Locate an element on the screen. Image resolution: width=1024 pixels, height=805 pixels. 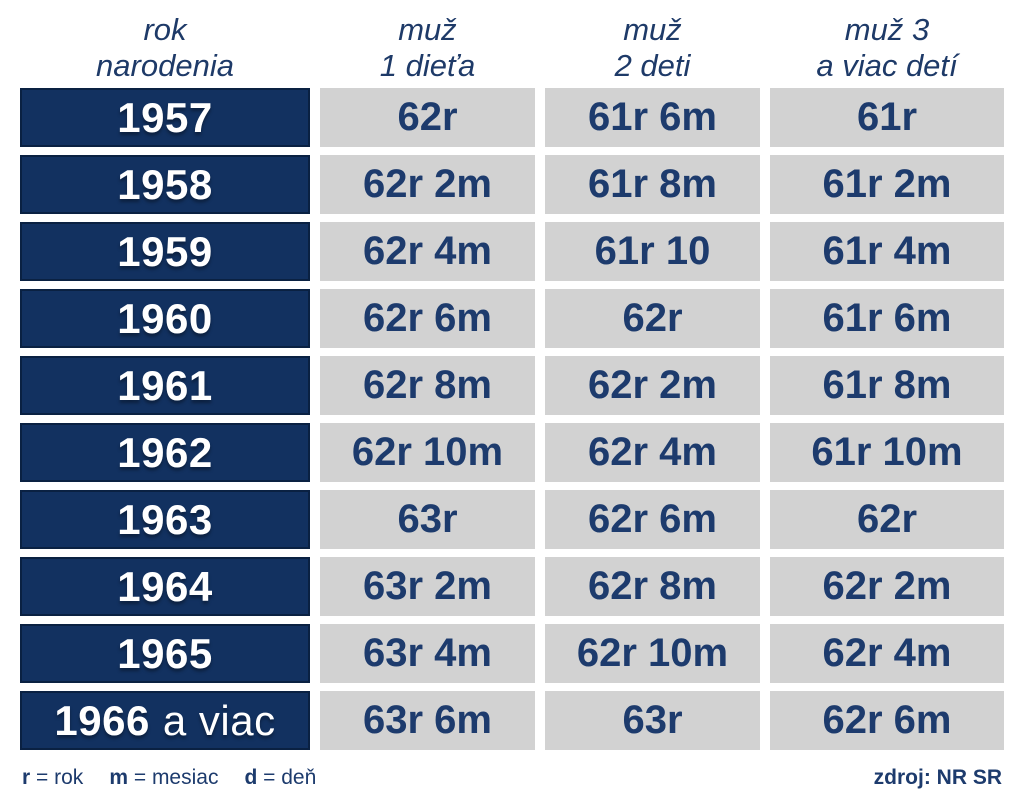
table-row: 1962 62r 10m 62r 4m 61r 10m is located at coordinates (512, 452).